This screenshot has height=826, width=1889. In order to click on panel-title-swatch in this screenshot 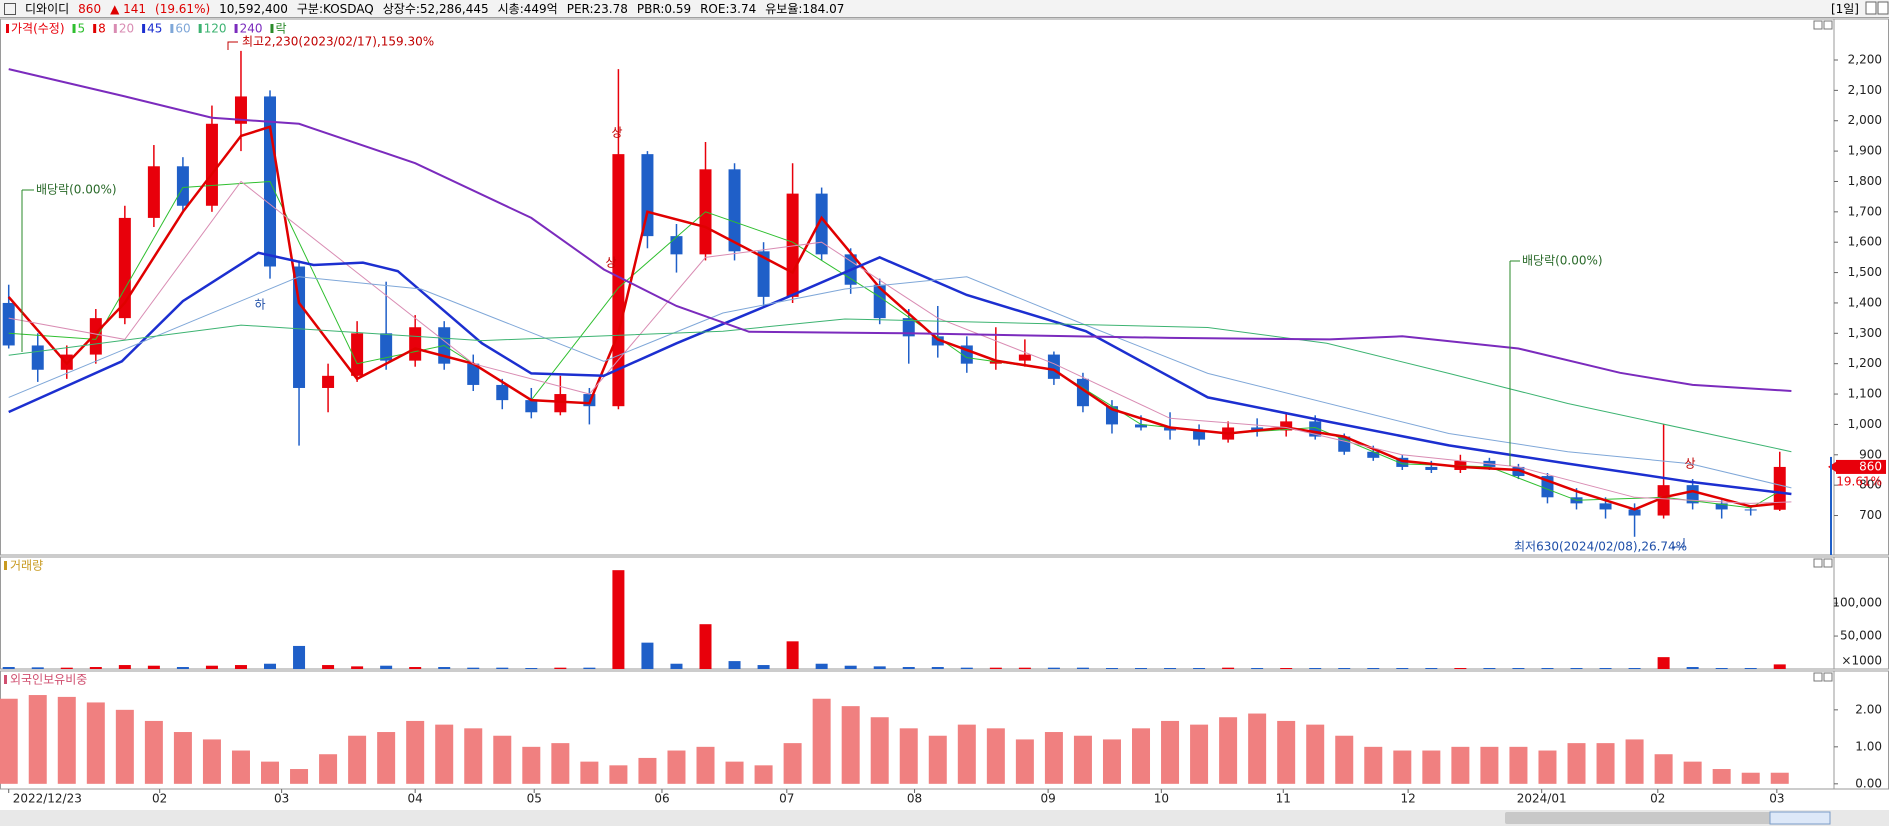, I will do `click(5, 565)`.